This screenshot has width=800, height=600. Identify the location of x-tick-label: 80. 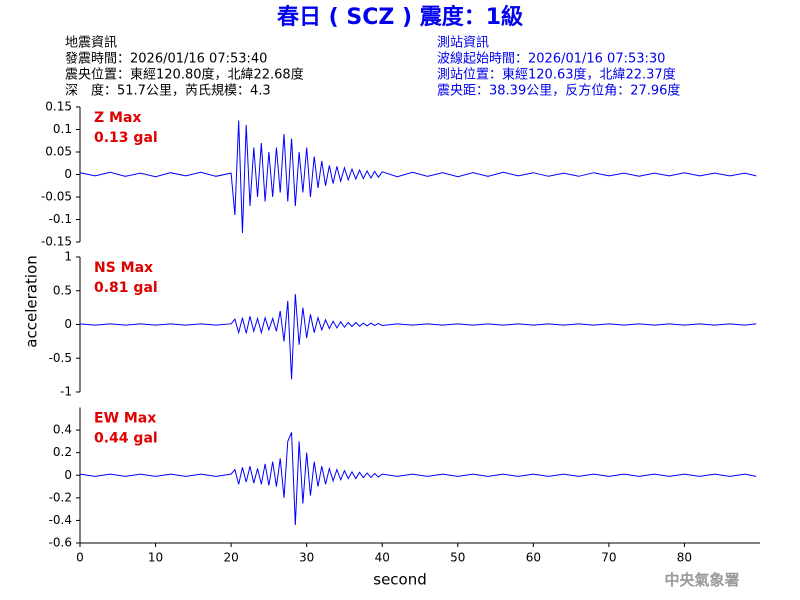
(684, 558).